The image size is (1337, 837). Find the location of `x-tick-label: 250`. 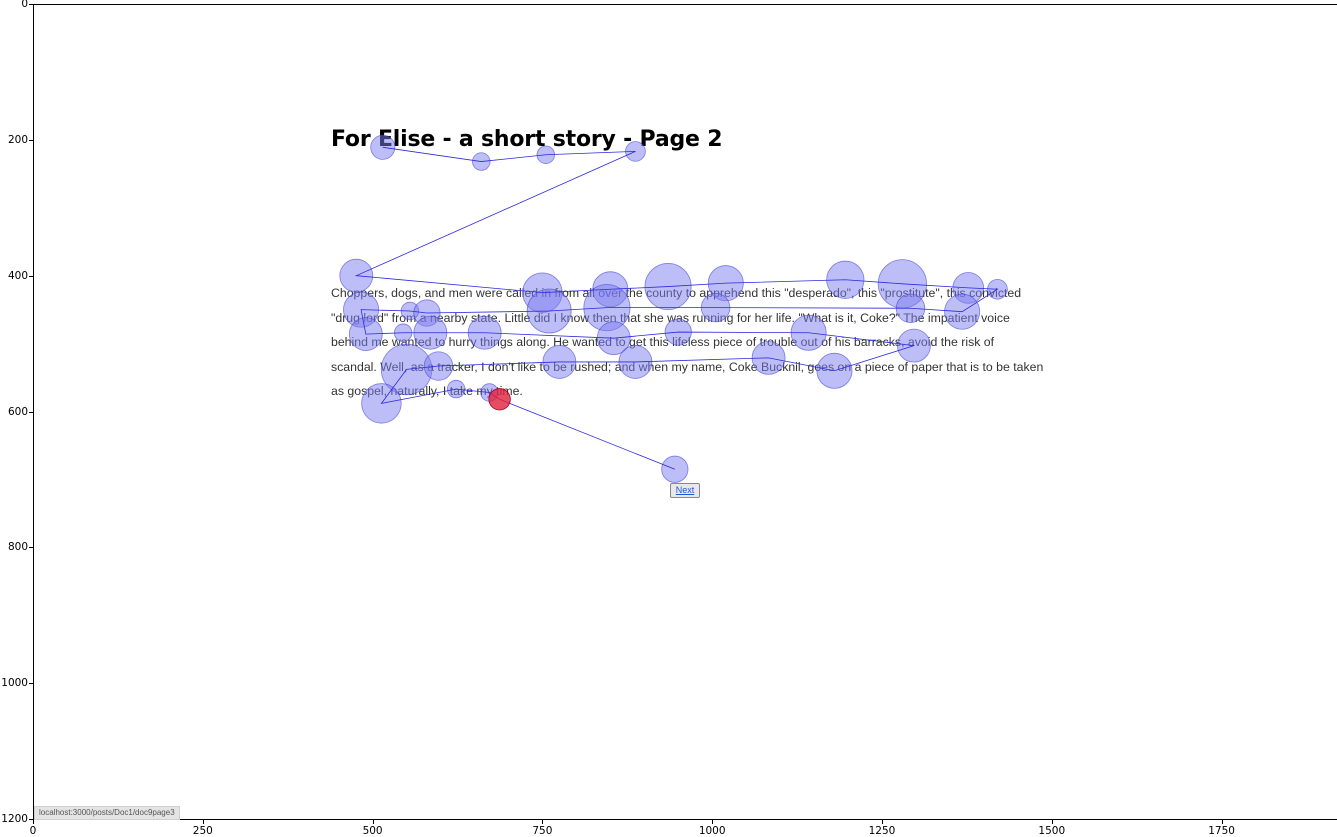

x-tick-label: 250 is located at coordinates (202, 831).